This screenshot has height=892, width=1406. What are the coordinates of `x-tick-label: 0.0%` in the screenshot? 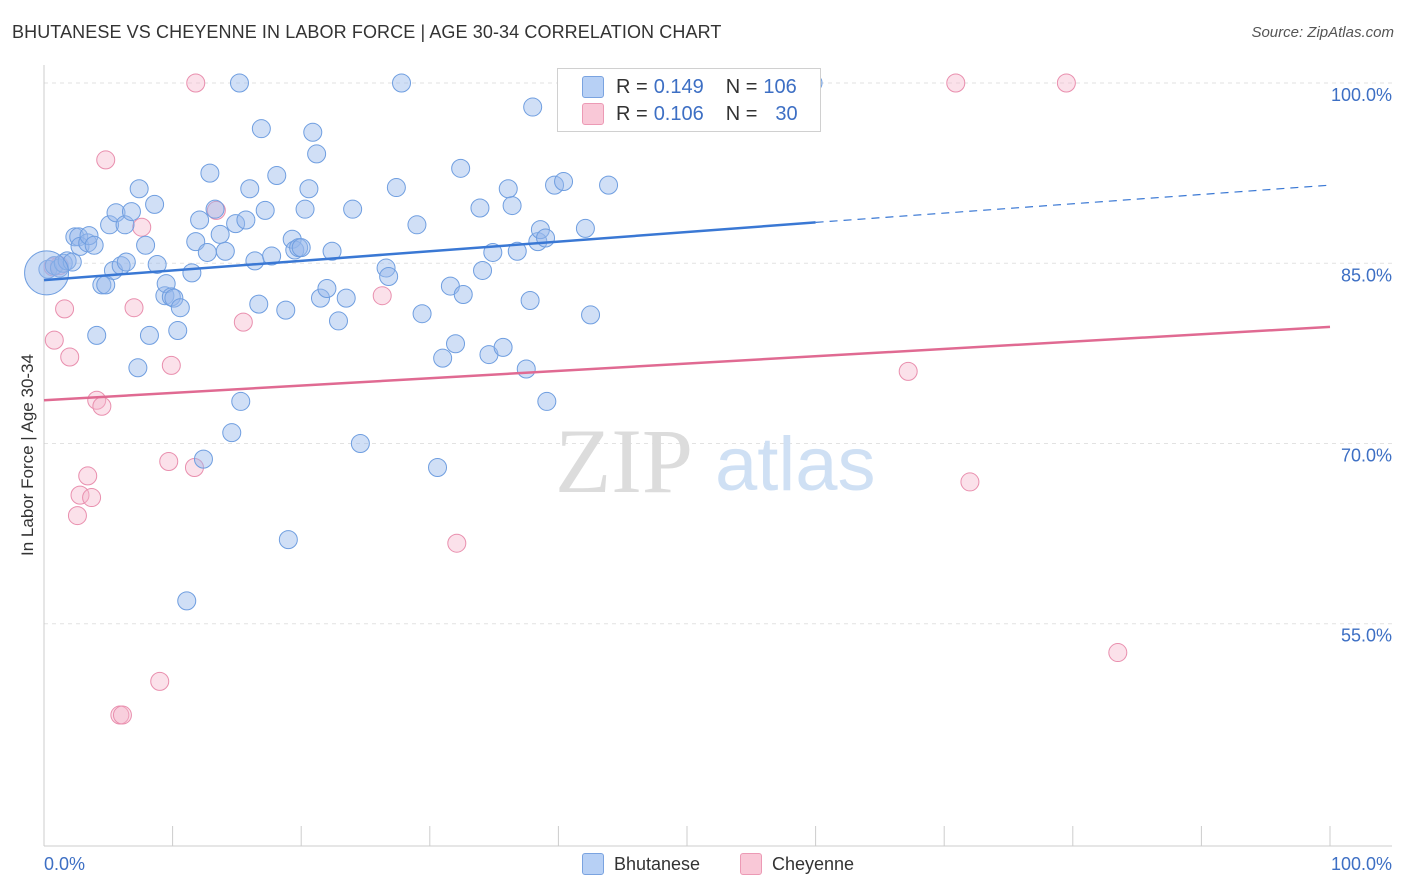 It's located at (64, 864).